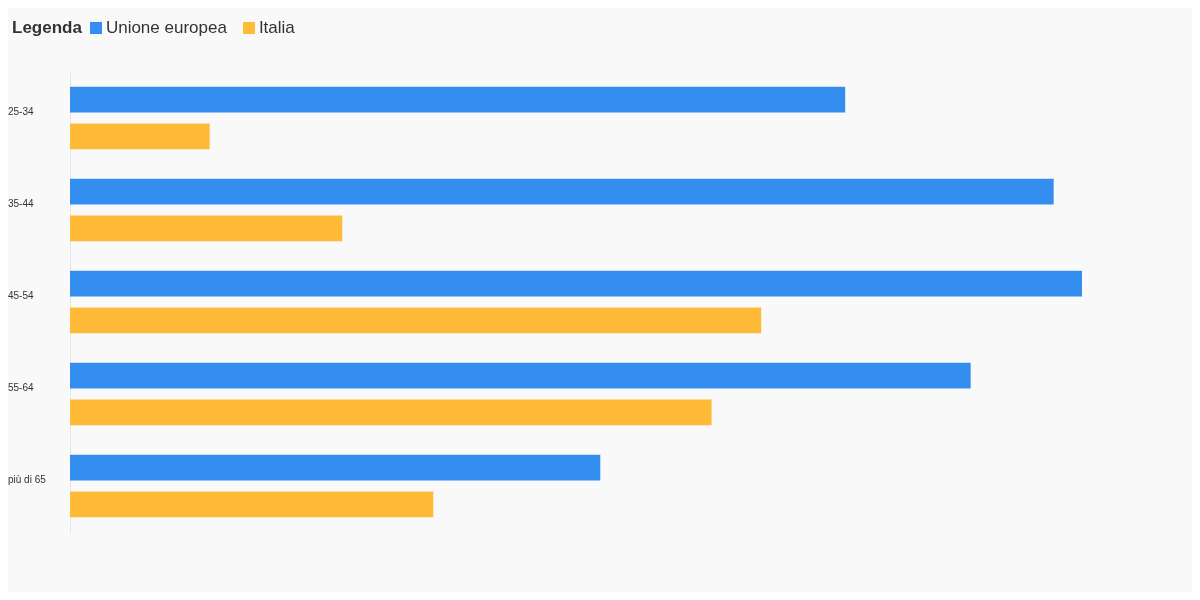  I want to click on y-tick-label: più di 65, so click(27, 479).